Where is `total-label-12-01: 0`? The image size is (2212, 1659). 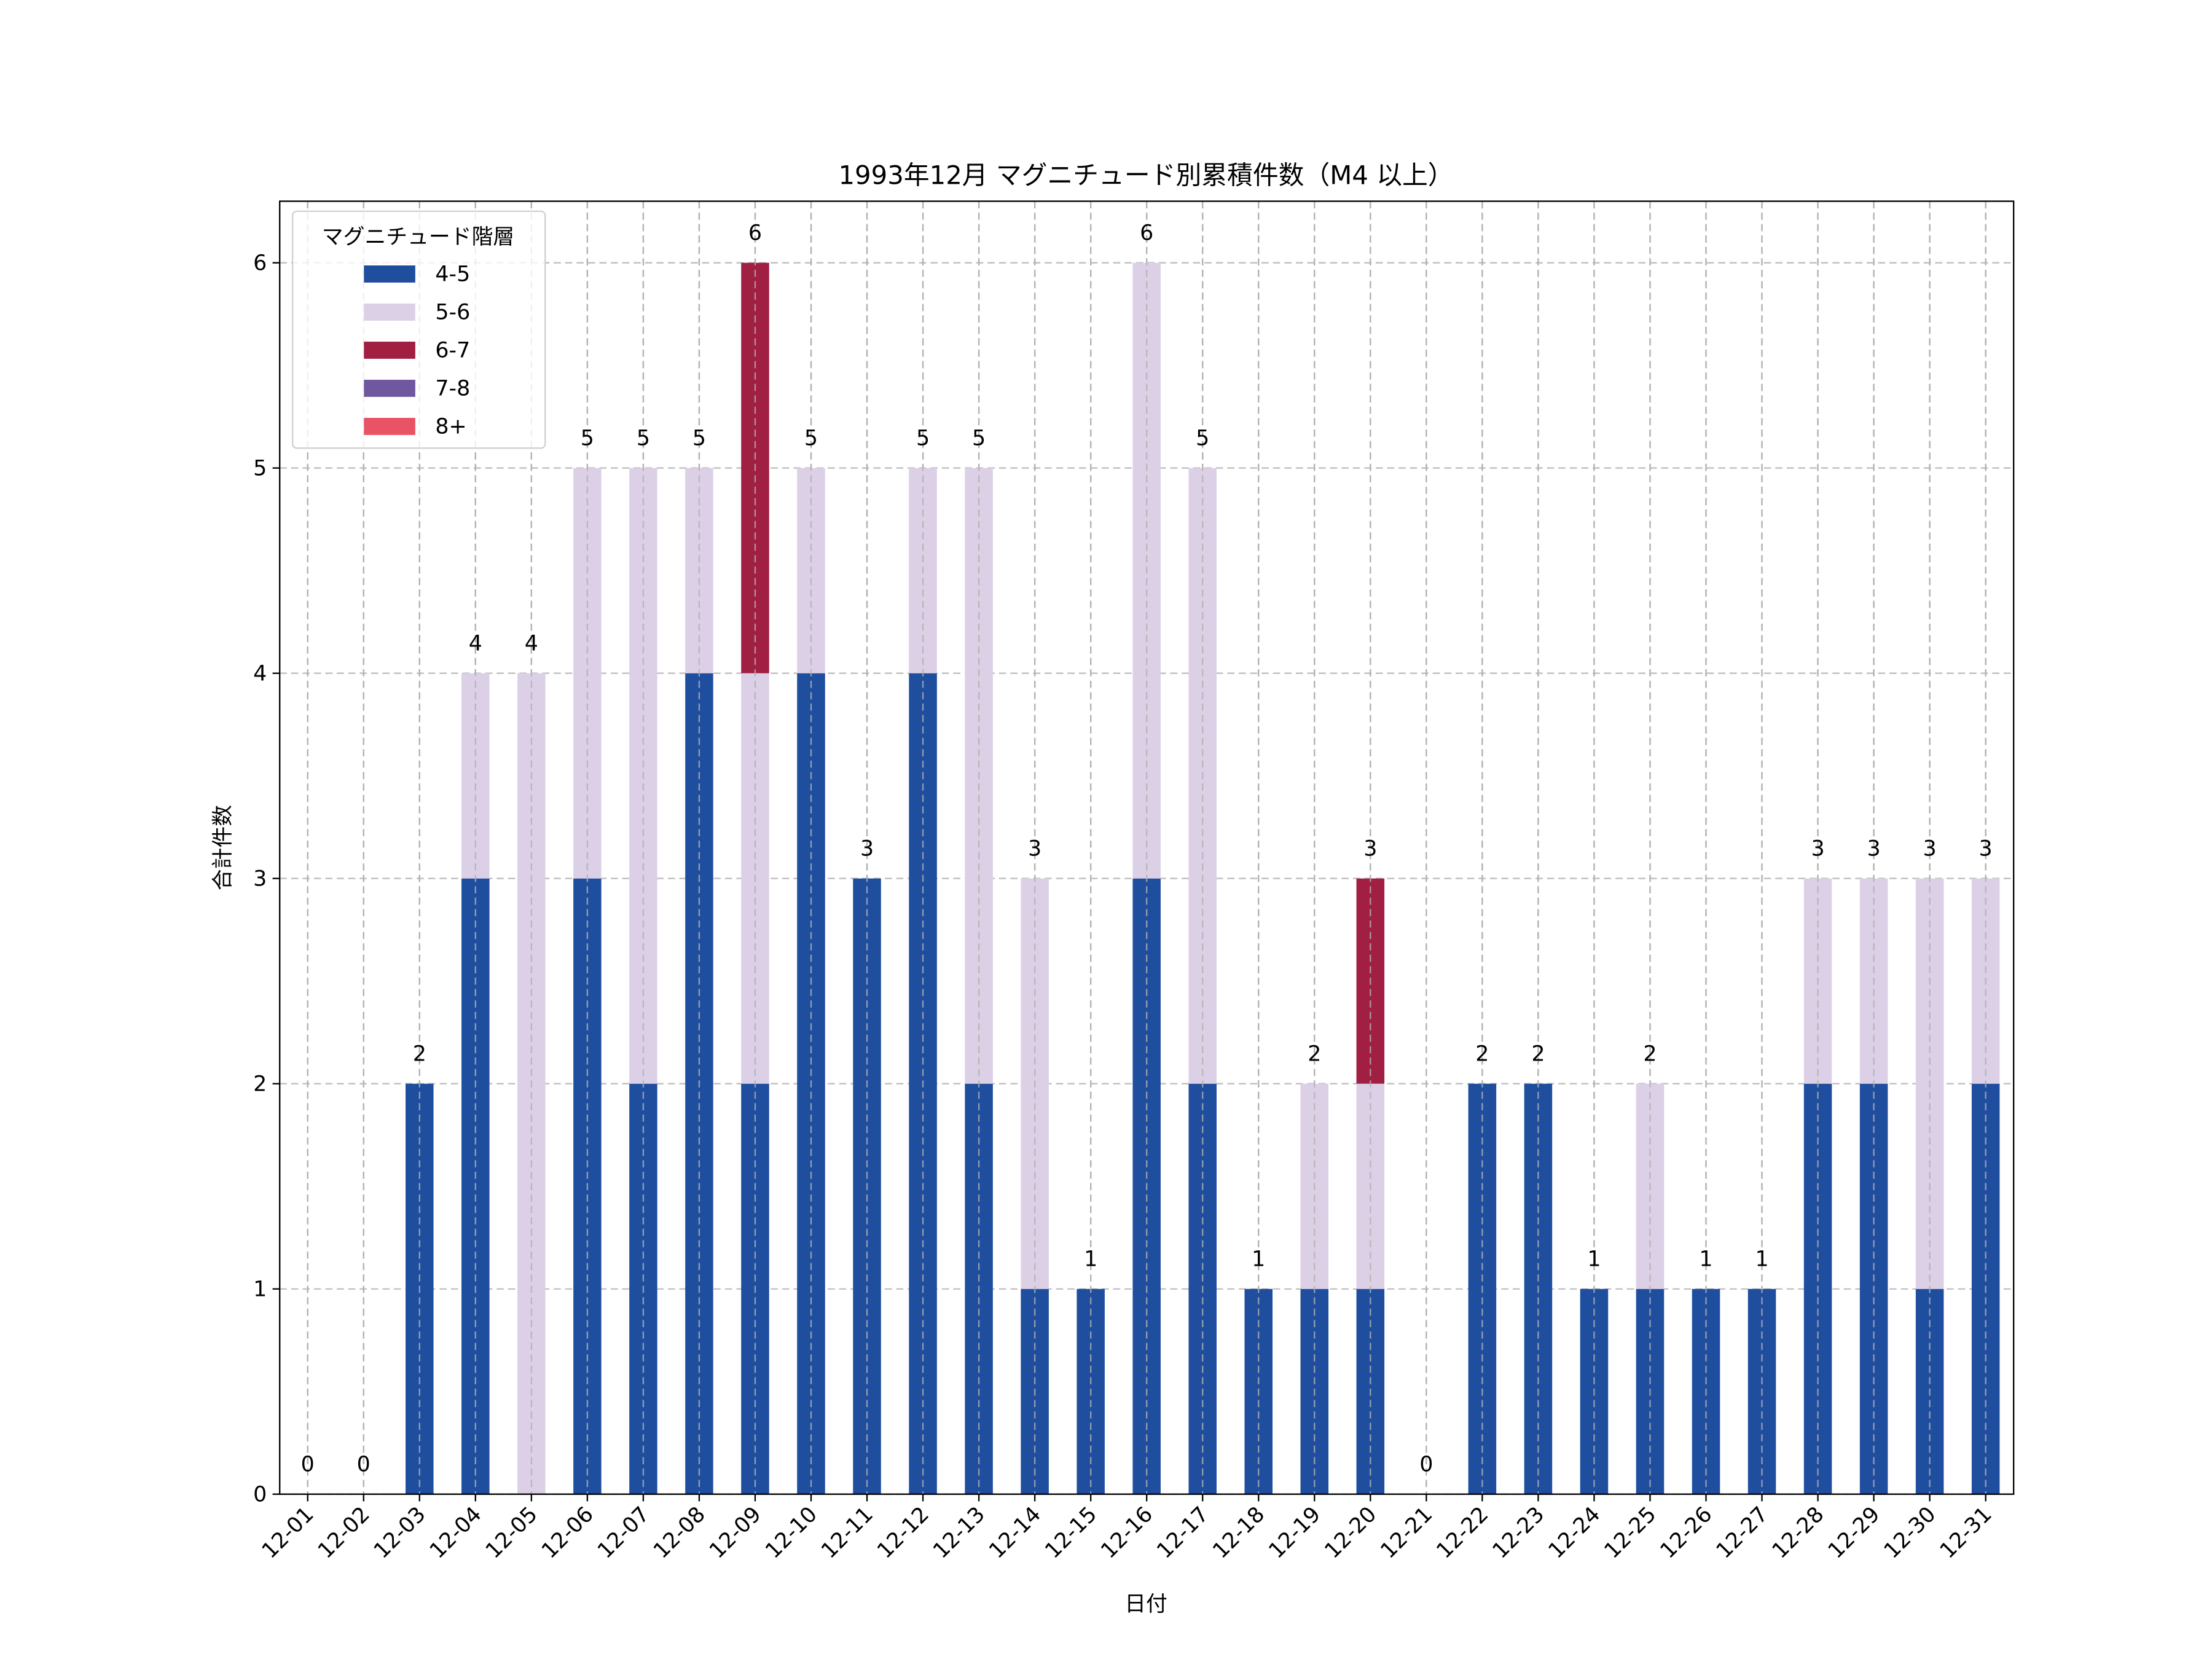 total-label-12-01: 0 is located at coordinates (308, 1465).